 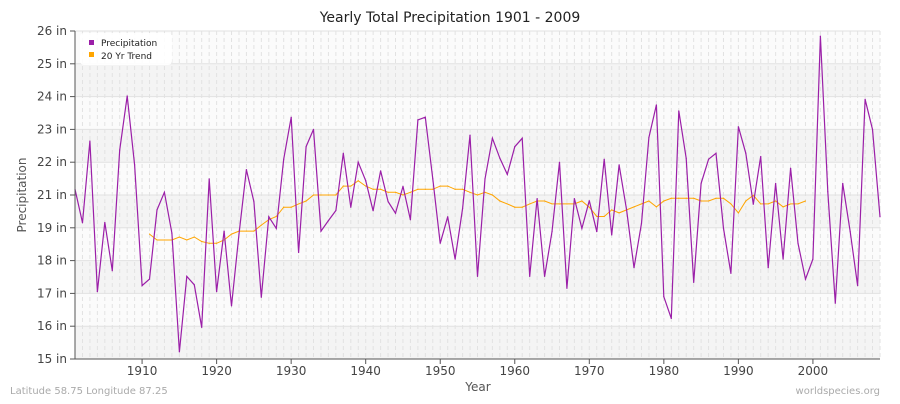 What do you see at coordinates (52, 228) in the screenshot?
I see `y-tick-label: 19 in` at bounding box center [52, 228].